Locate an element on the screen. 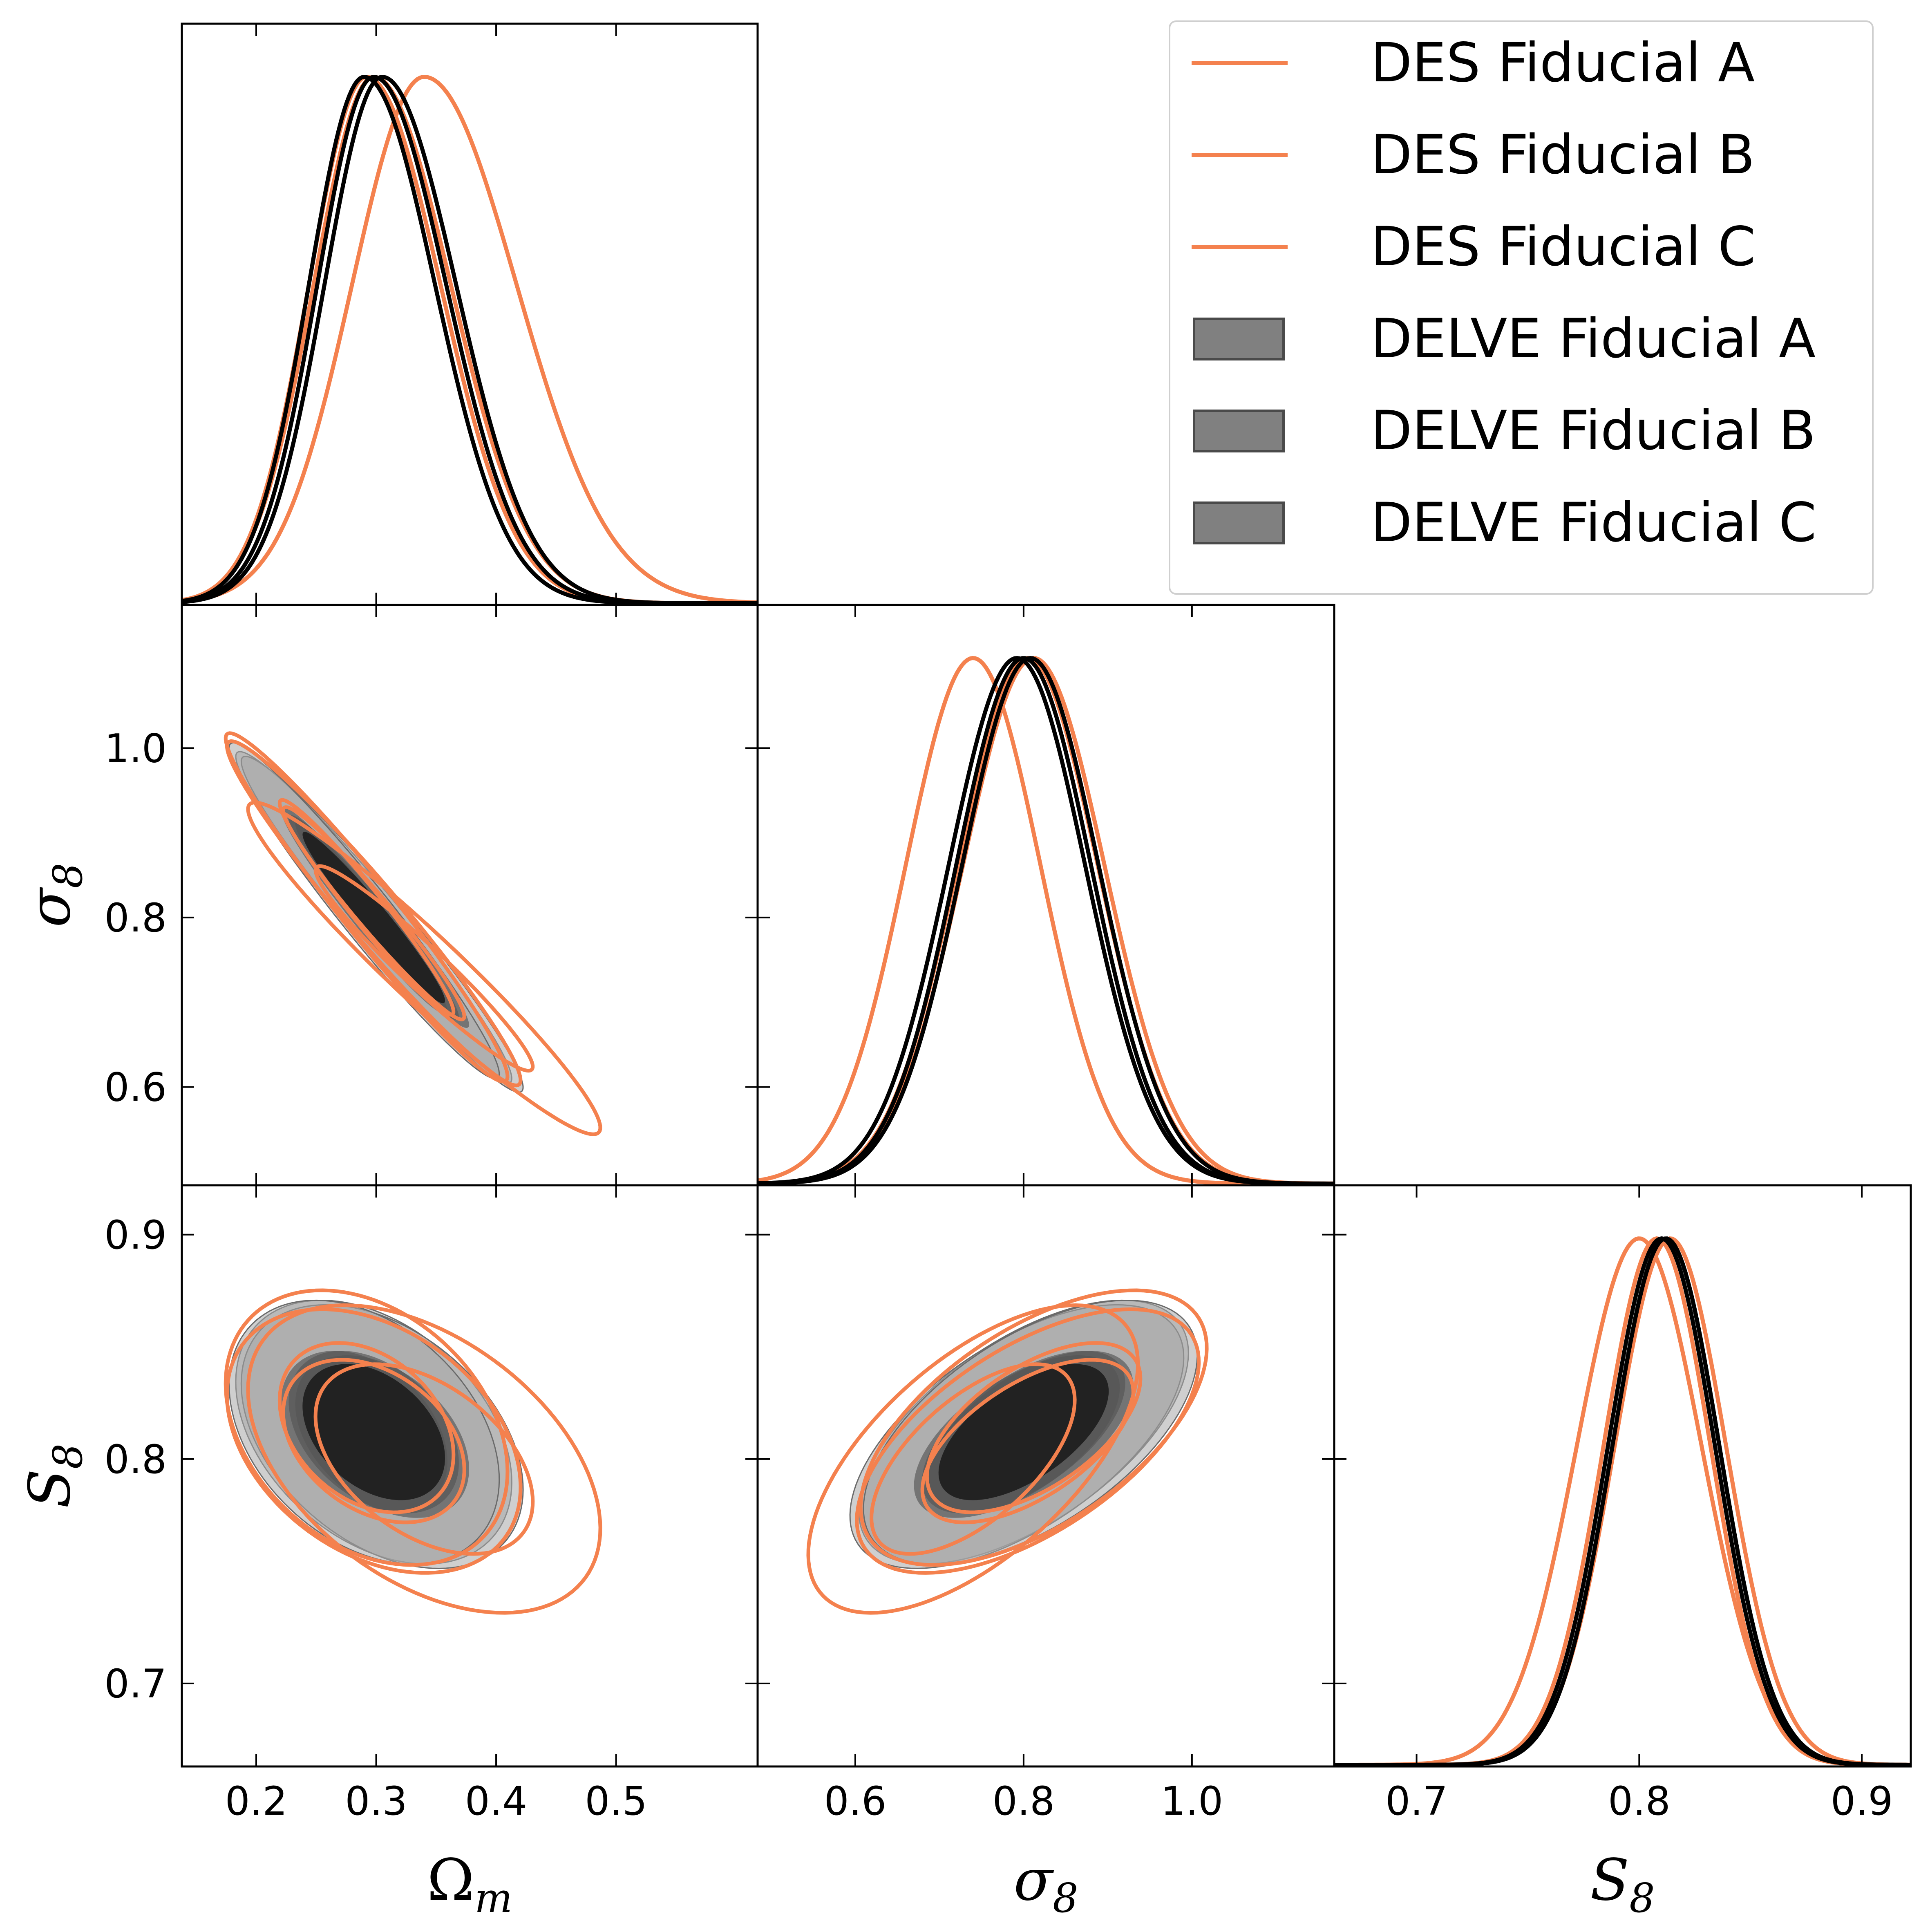  x-tick-label: 0.9 is located at coordinates (1862, 1801).